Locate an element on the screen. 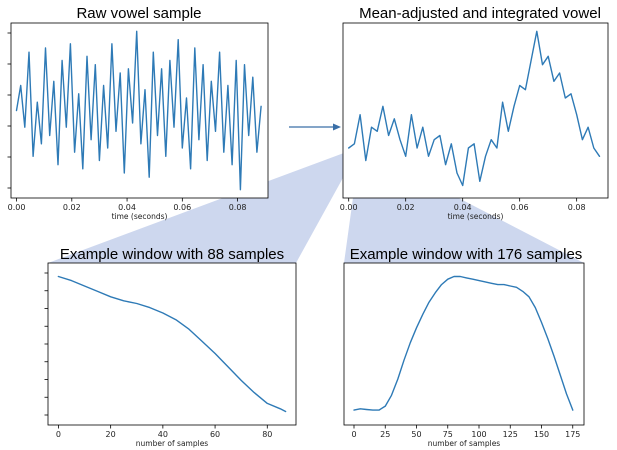 The width and height of the screenshot is (617, 450). x-tick-label: 75 is located at coordinates (448, 434).